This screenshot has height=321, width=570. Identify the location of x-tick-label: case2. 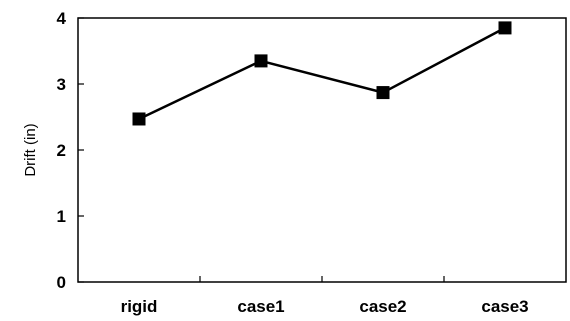
(382, 306).